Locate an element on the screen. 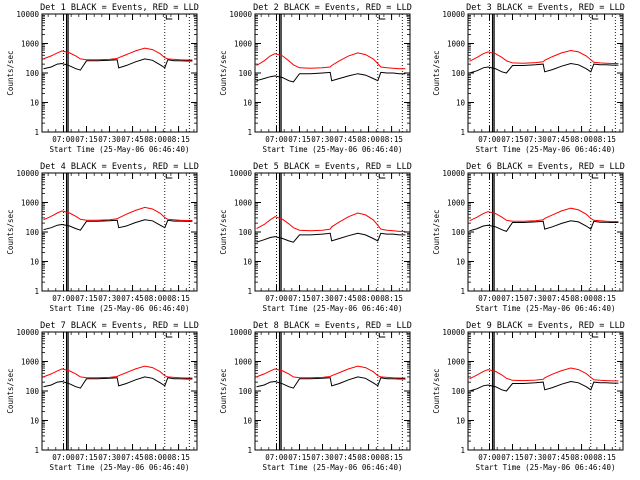 The image size is (640, 480). panel-title: Det 1 BLACK = Events, RED = LLD is located at coordinates (119, 8).